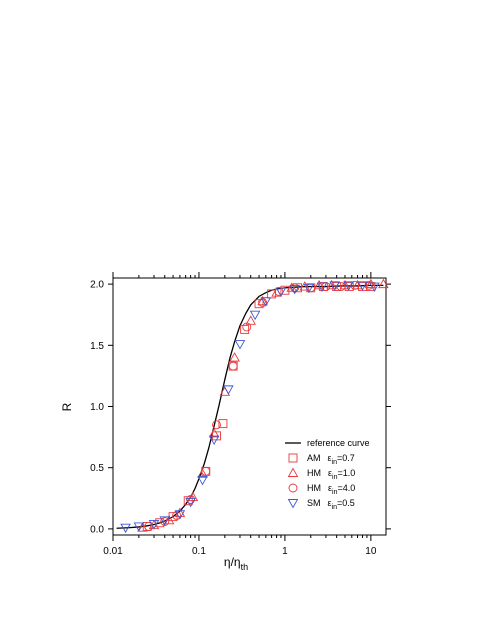 This screenshot has height=635, width=491. Describe the element at coordinates (113, 551) in the screenshot. I see `x-tick-label: 0.01` at that location.